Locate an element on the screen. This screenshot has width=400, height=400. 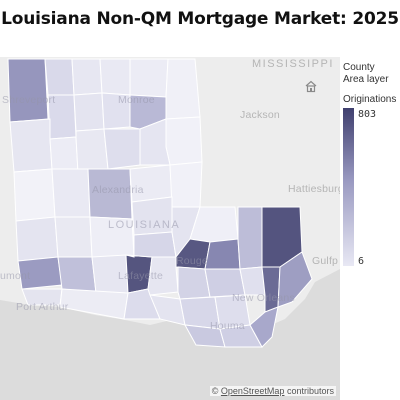
parish-jeff-davis is located at coordinates (77, 275).